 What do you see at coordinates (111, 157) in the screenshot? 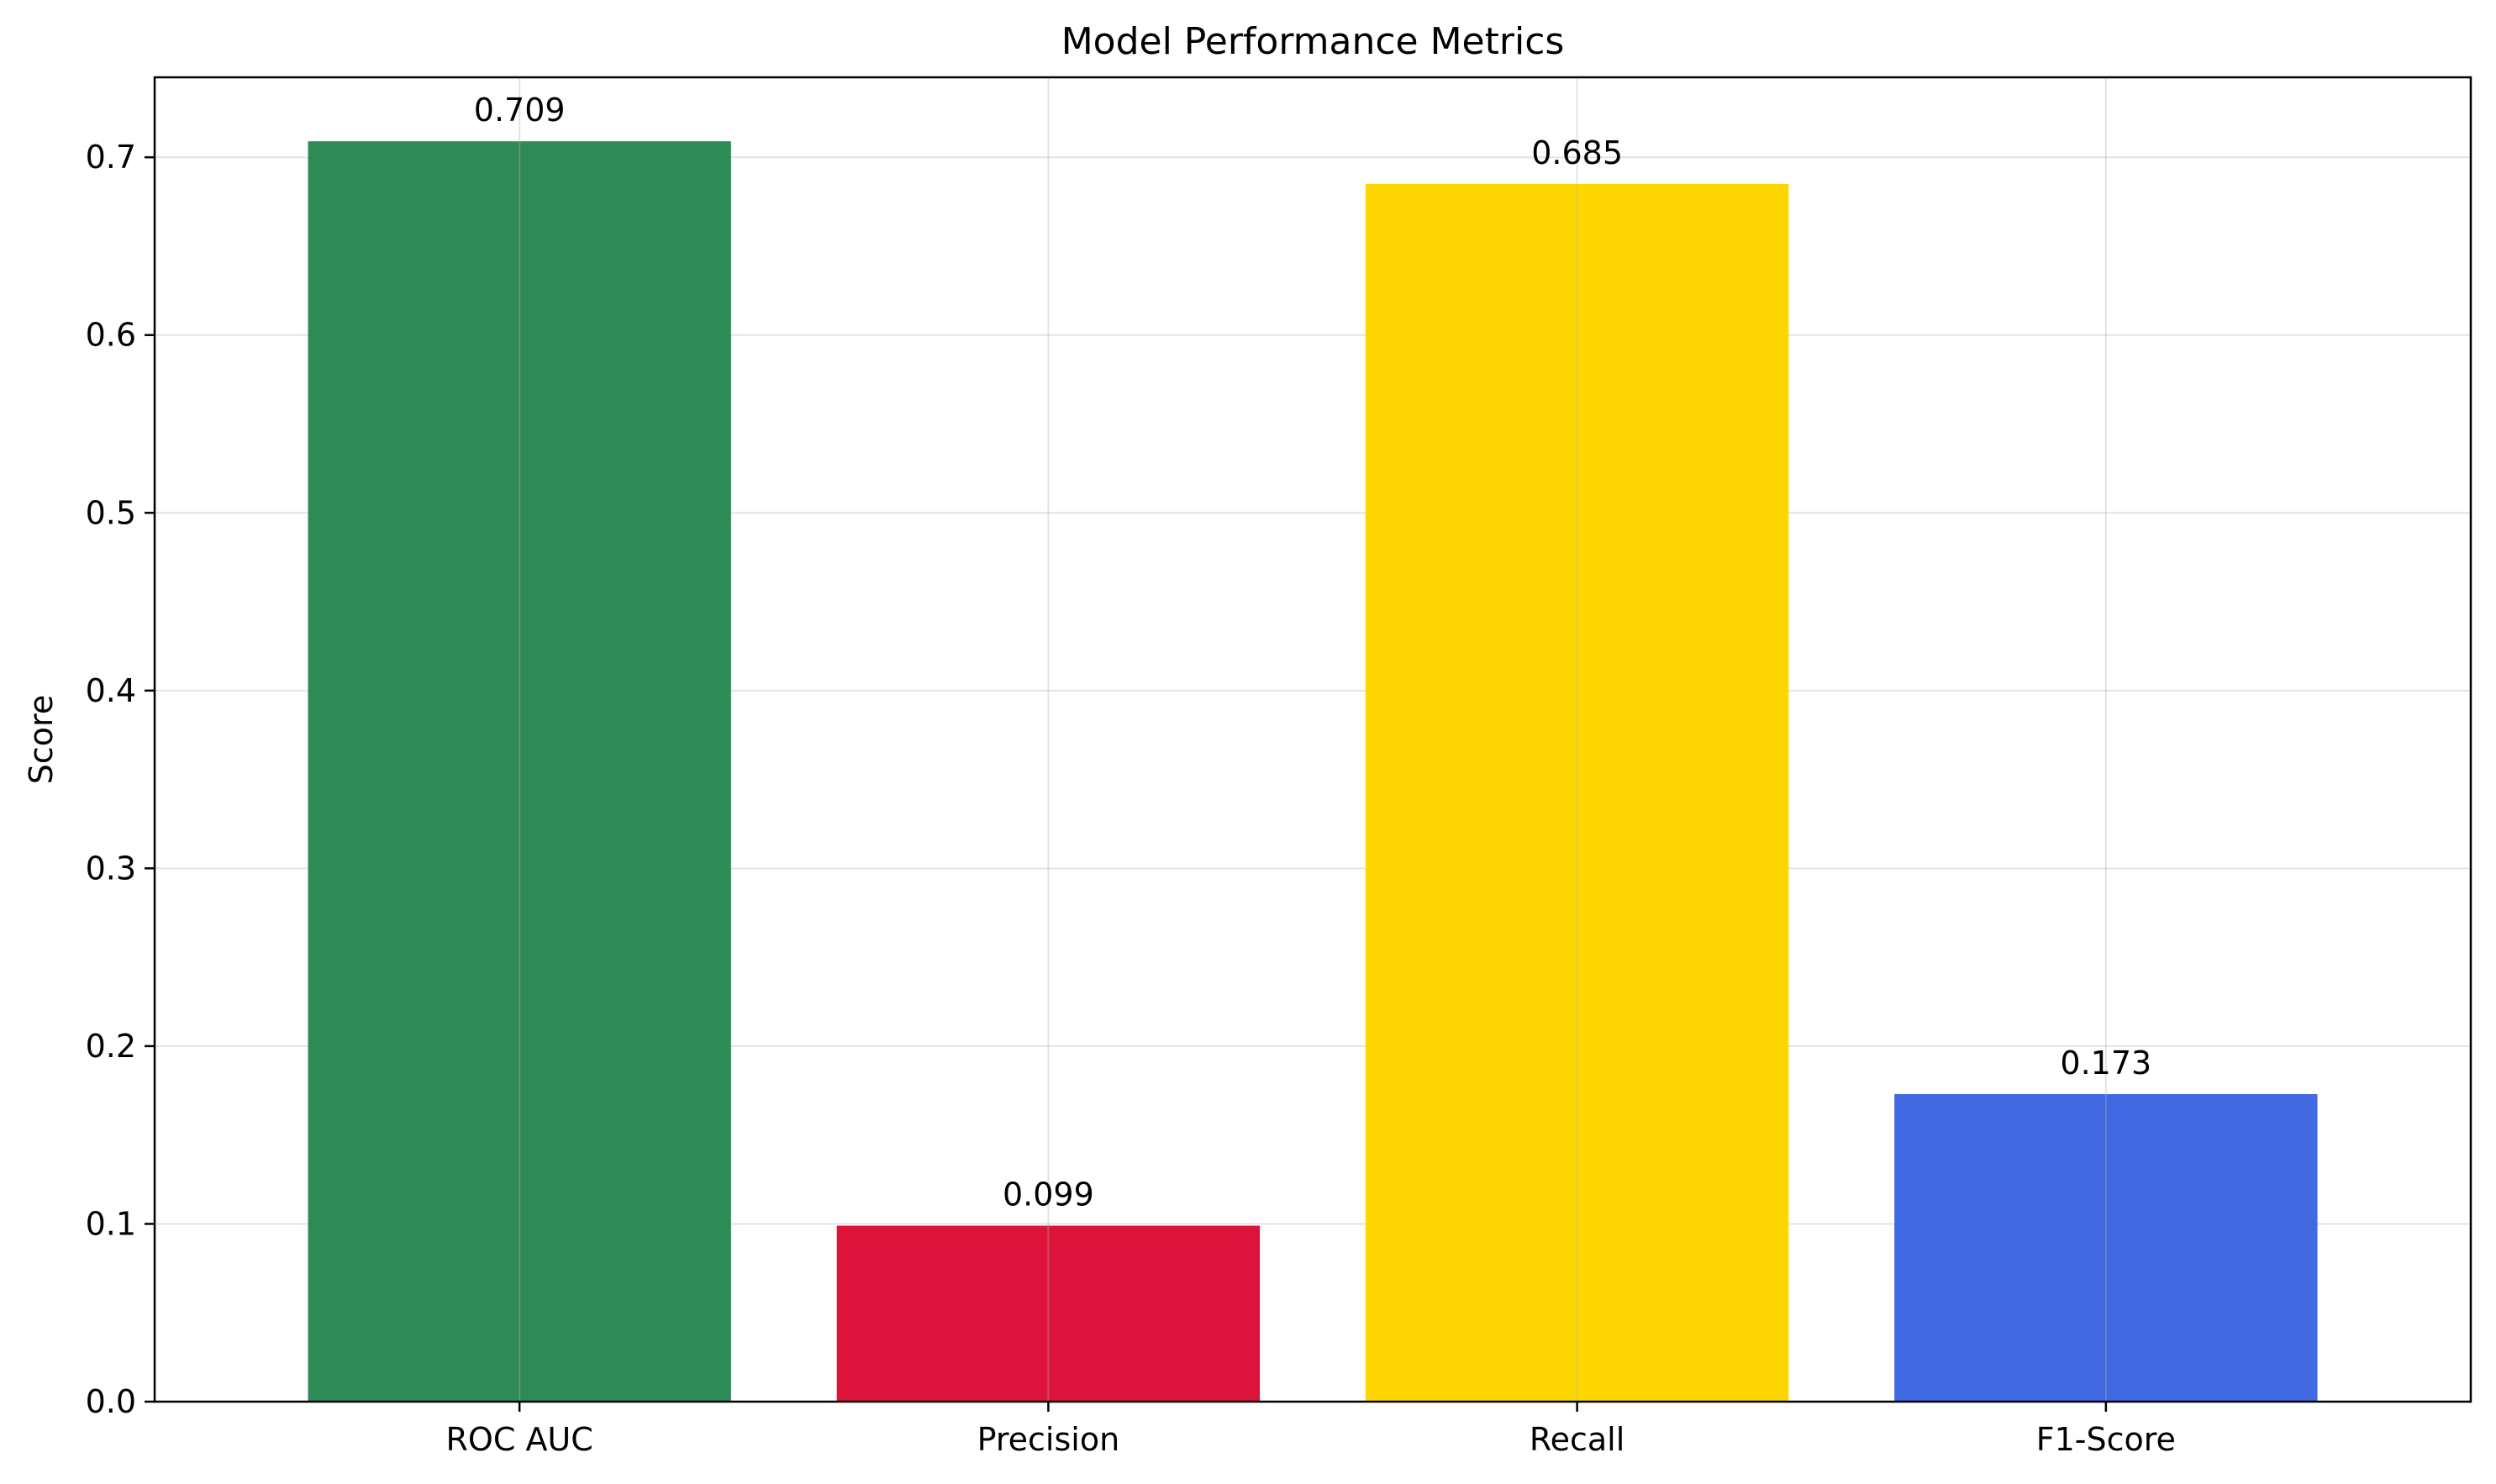
I see `y-tick-label: 0.7` at bounding box center [111, 157].